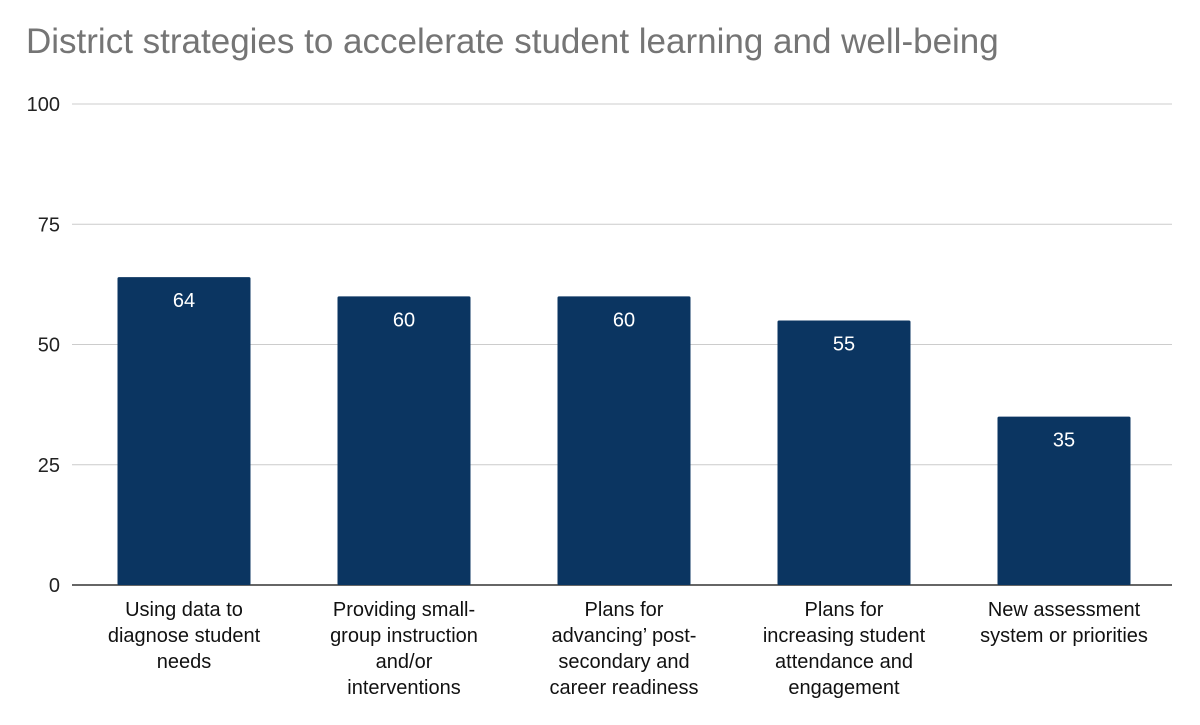  I want to click on tick-layer: 0 25 50 75 100, so click(43, 345).